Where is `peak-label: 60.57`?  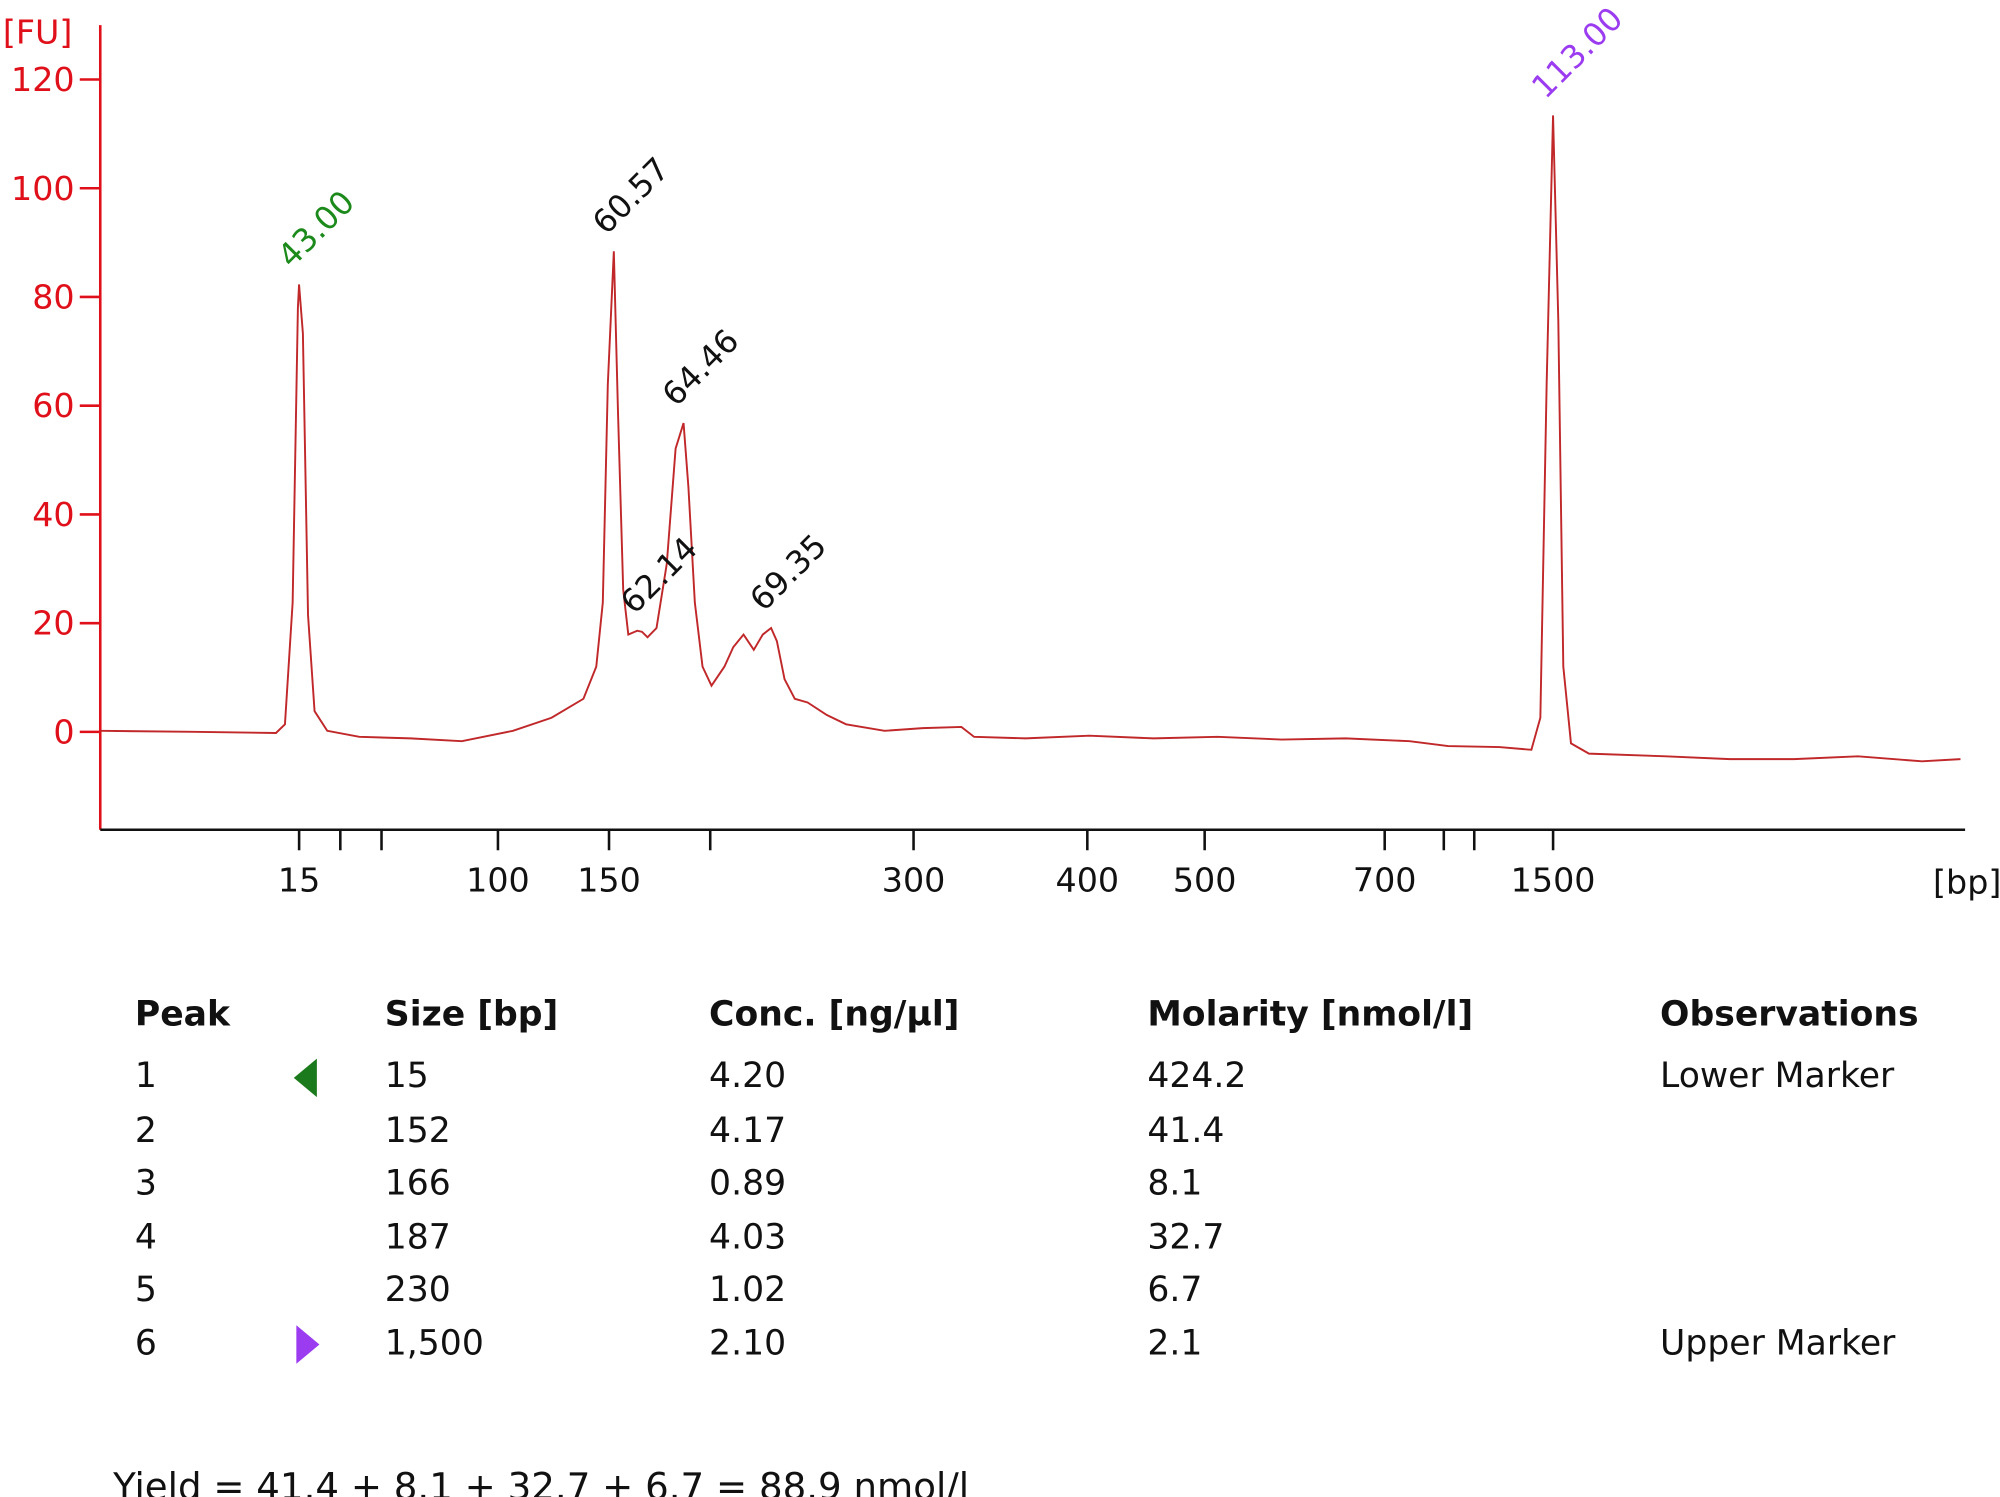 peak-label: 60.57 is located at coordinates (631, 196).